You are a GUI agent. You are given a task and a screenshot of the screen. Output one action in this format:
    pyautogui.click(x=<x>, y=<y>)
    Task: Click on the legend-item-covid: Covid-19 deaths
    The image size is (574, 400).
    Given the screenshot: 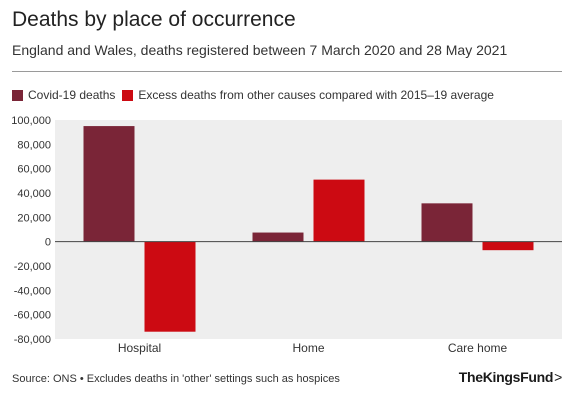 What is the action you would take?
    pyautogui.click(x=63, y=95)
    